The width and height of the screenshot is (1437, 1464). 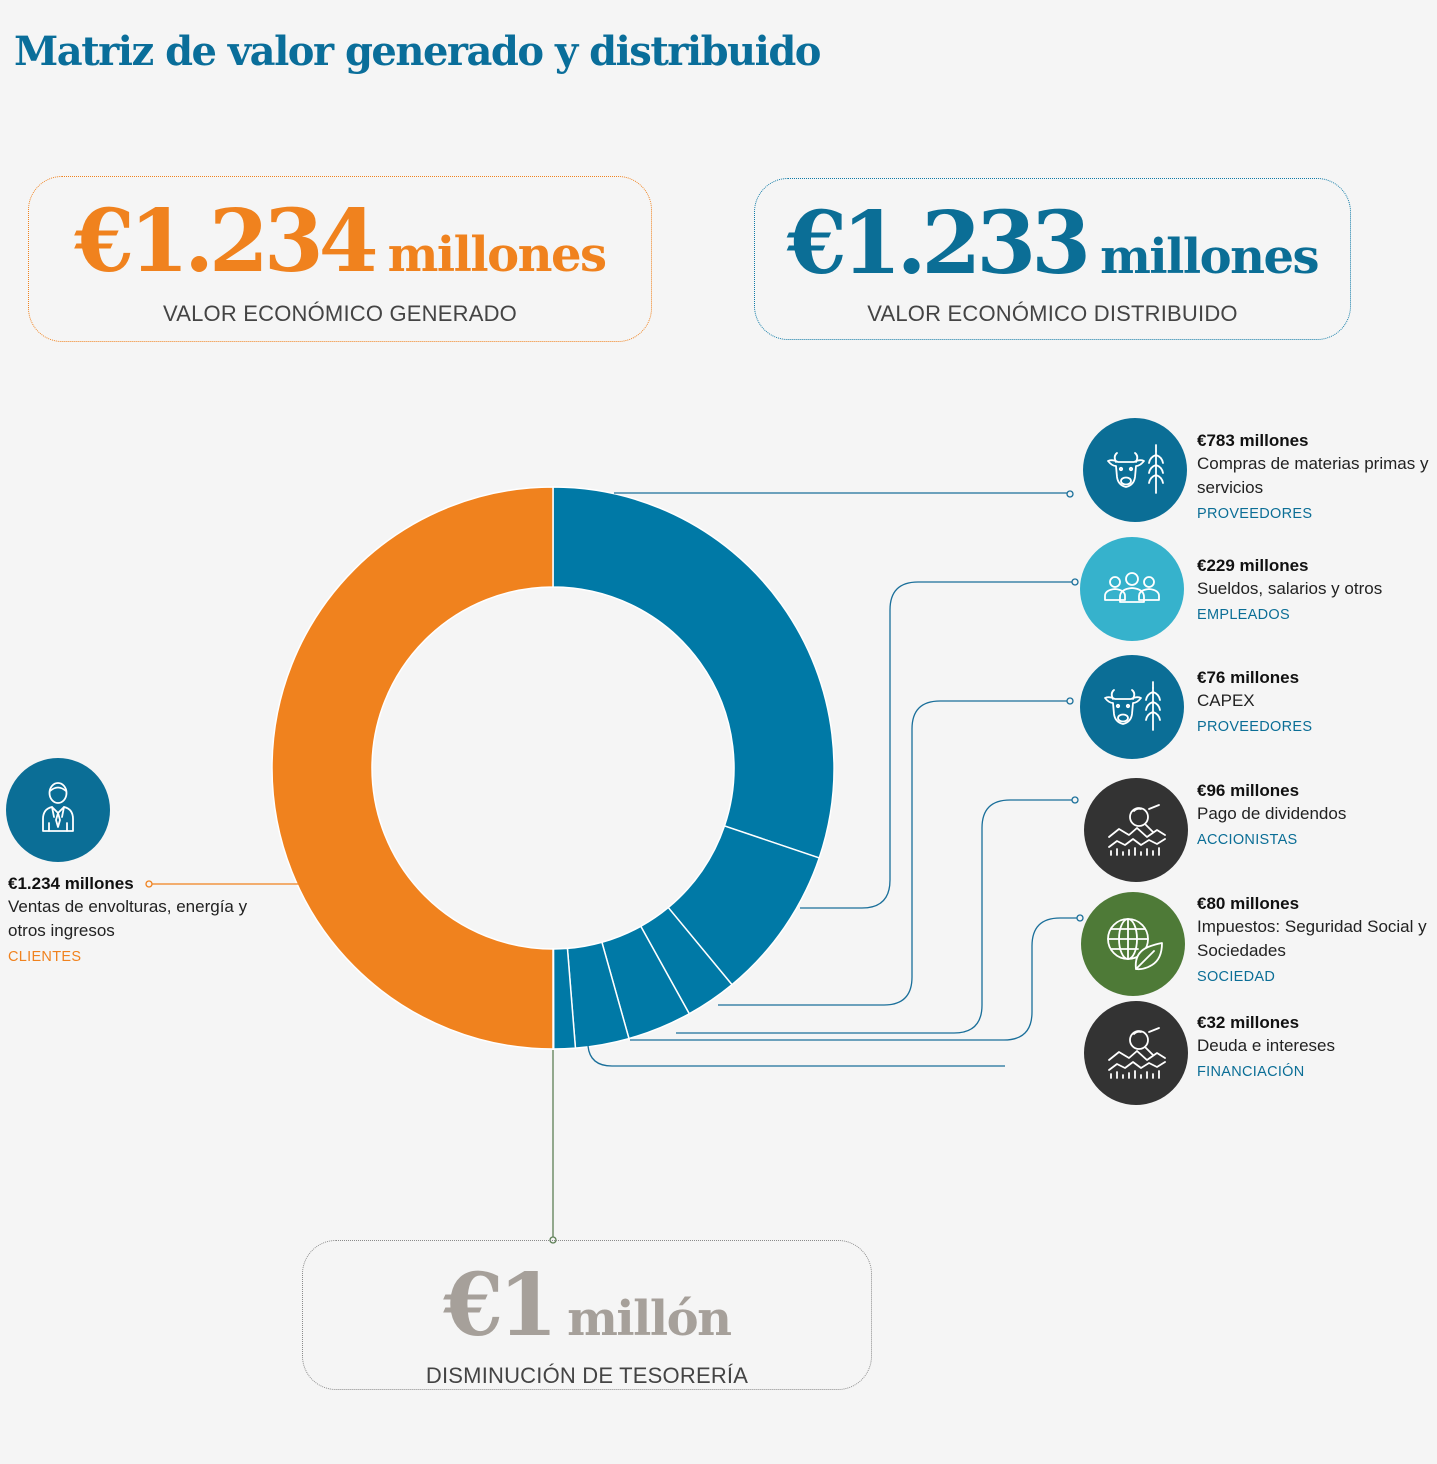 I want to click on cash-value-line: €1 millón, so click(x=587, y=1306).